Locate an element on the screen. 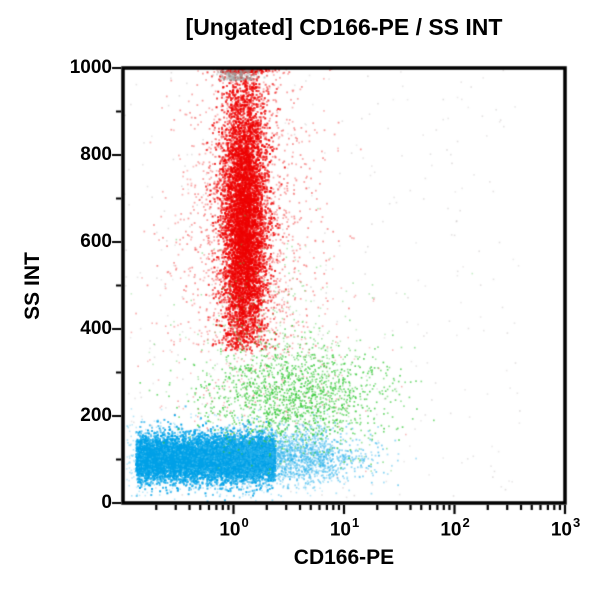 The image size is (600, 600). x-tick-label-1e3: 10³ is located at coordinates (565, 528).